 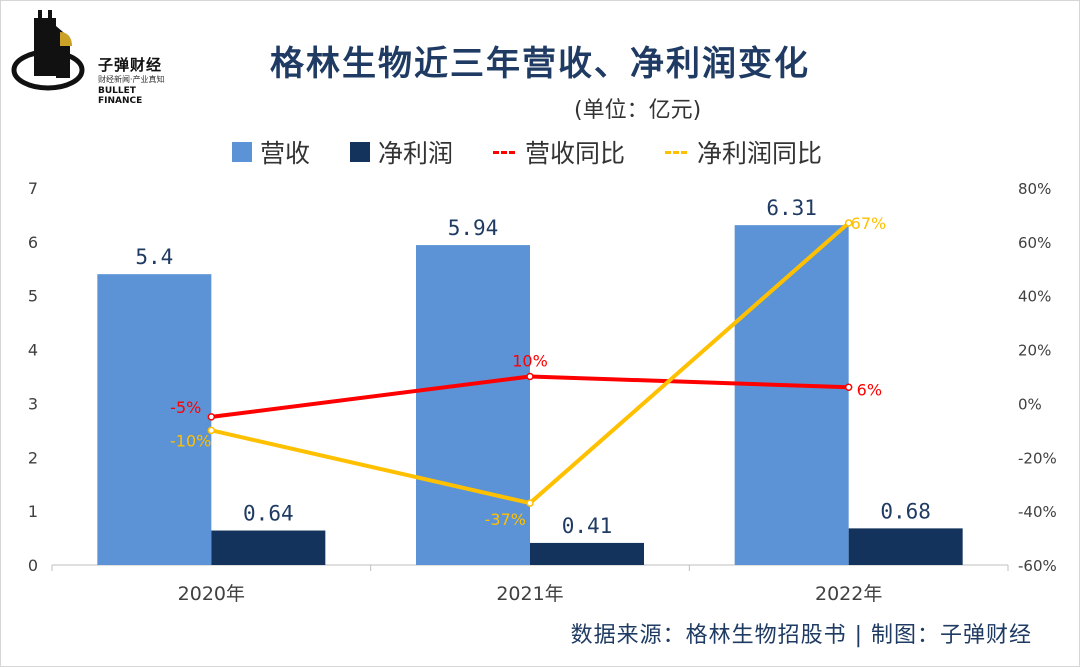 I want to click on legend-swatch-revenue, so click(x=242, y=152).